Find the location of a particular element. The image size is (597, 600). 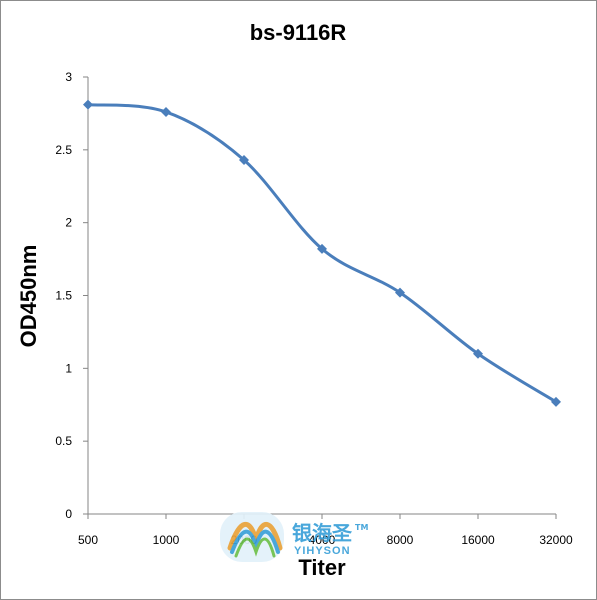

watermark-brand: 银海圣 is located at coordinates (322, 533).